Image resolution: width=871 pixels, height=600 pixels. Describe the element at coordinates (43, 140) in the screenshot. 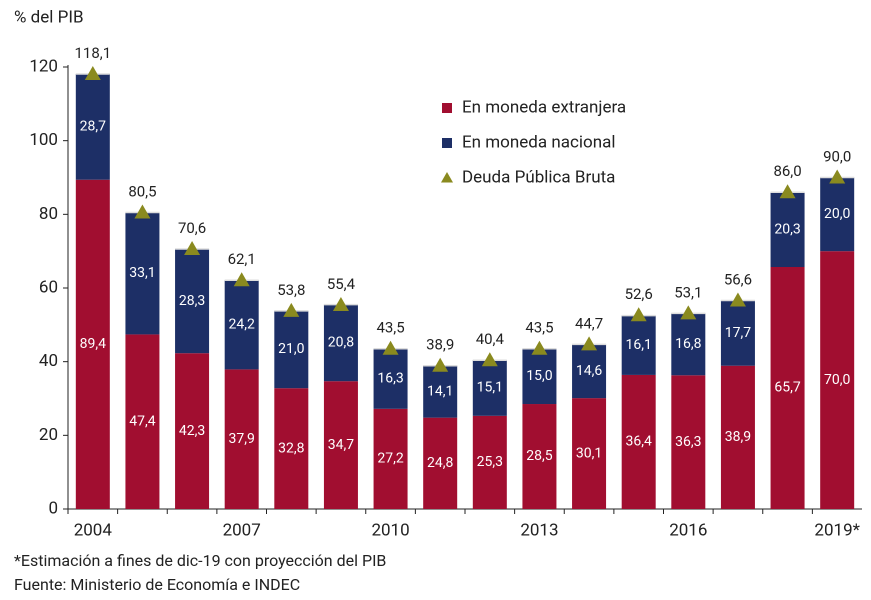

I see `y-tick-label: 100` at that location.